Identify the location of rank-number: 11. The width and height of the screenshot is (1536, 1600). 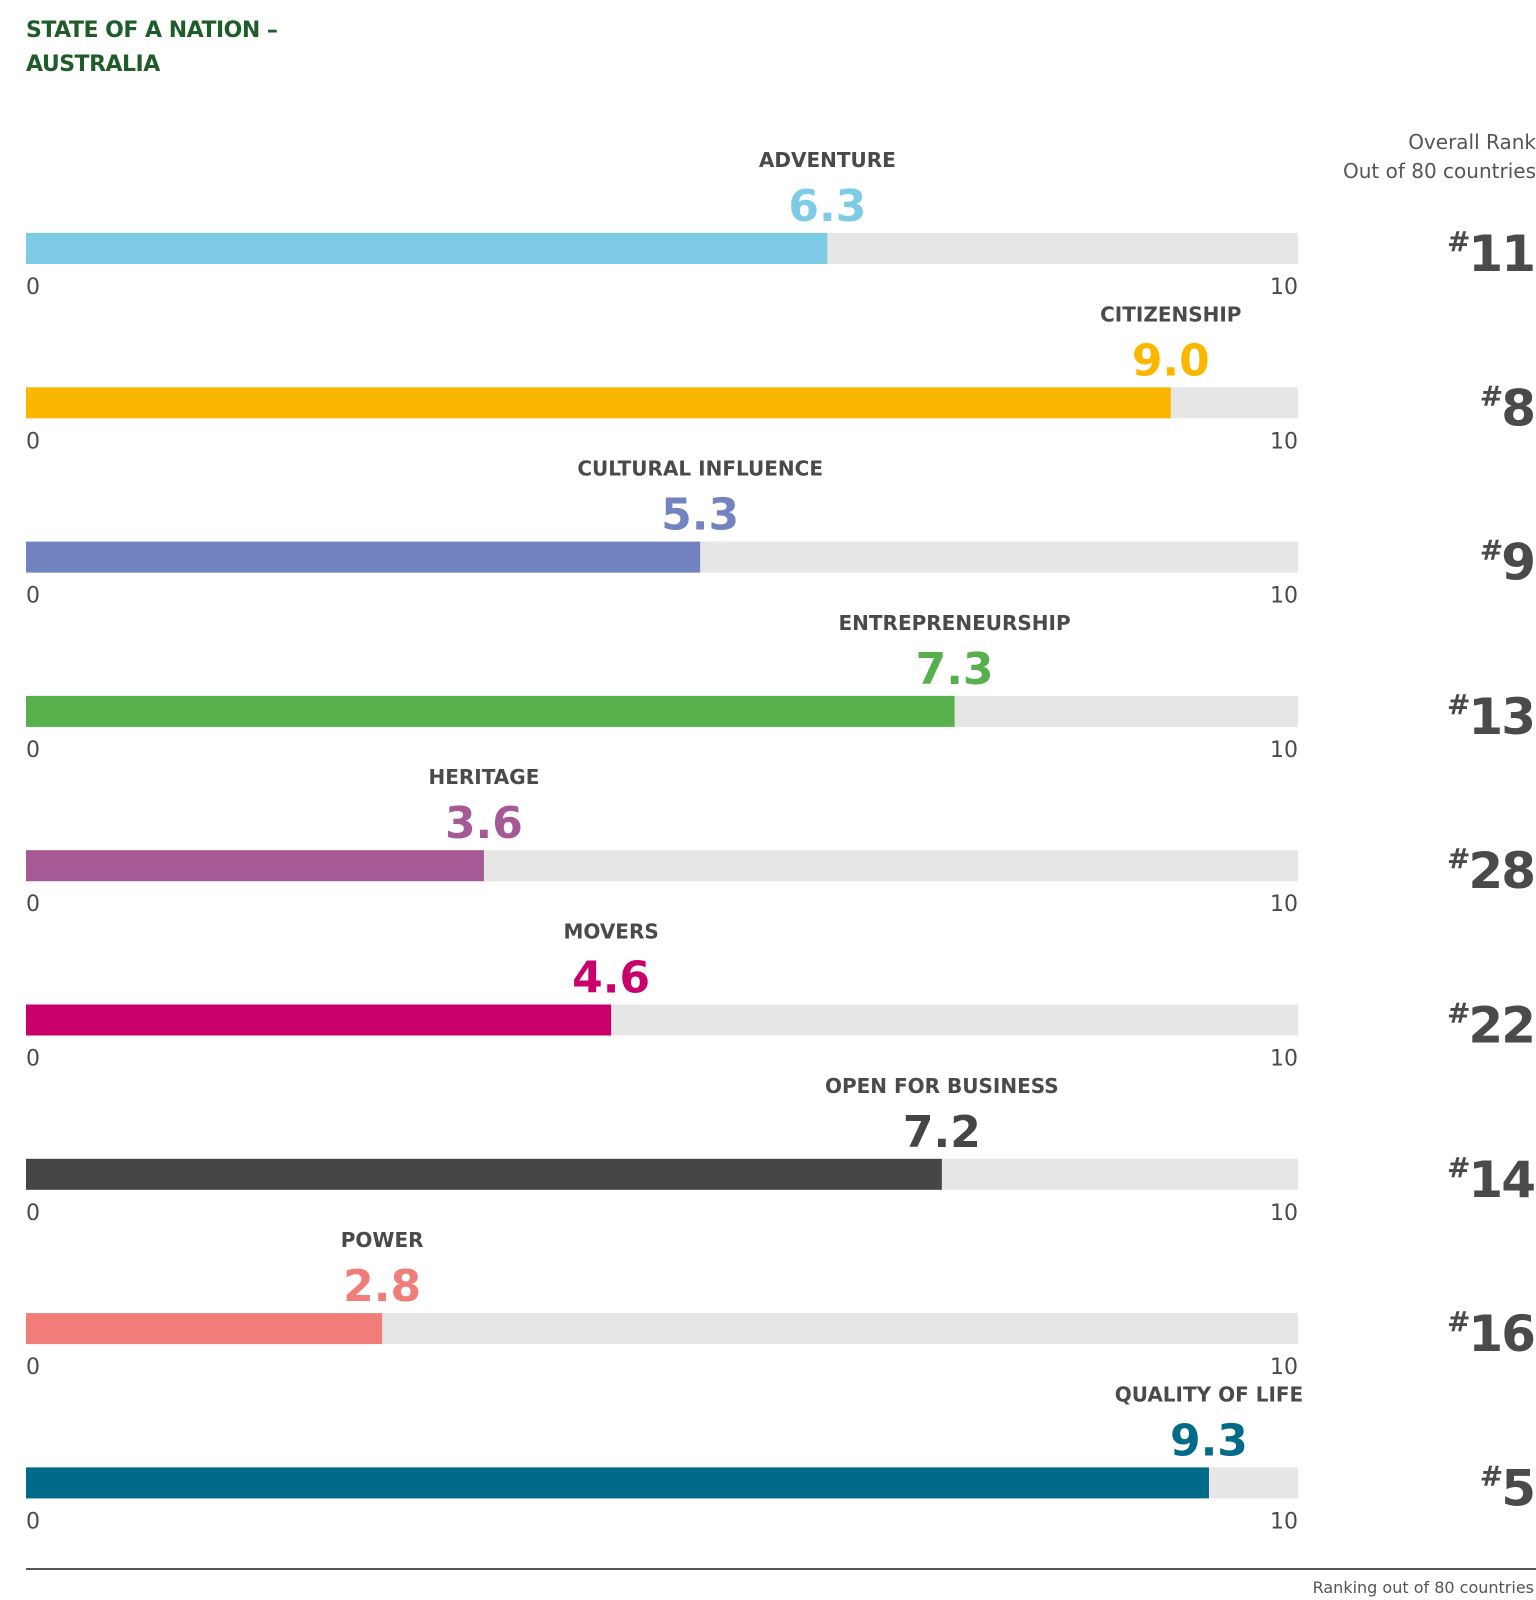
(1501, 254).